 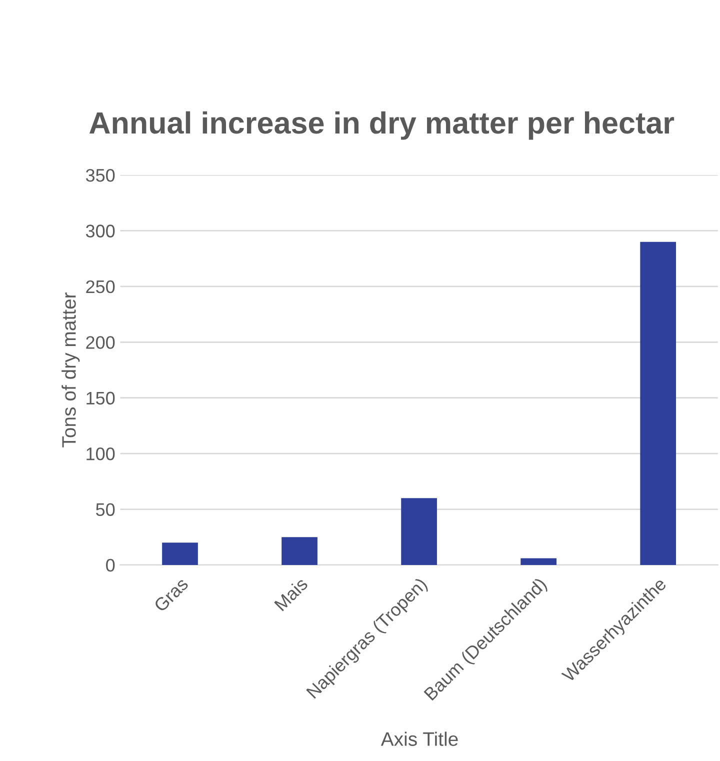 What do you see at coordinates (100, 453) in the screenshot?
I see `y-tick-label: 100` at bounding box center [100, 453].